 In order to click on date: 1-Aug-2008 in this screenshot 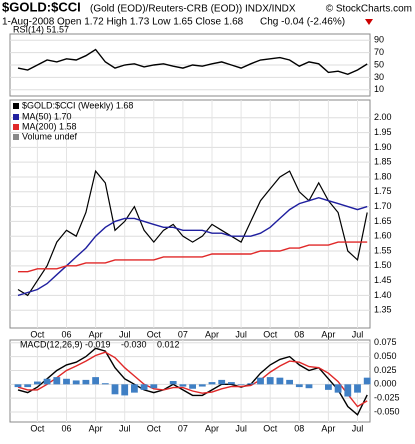, I will do `click(28, 22)`.